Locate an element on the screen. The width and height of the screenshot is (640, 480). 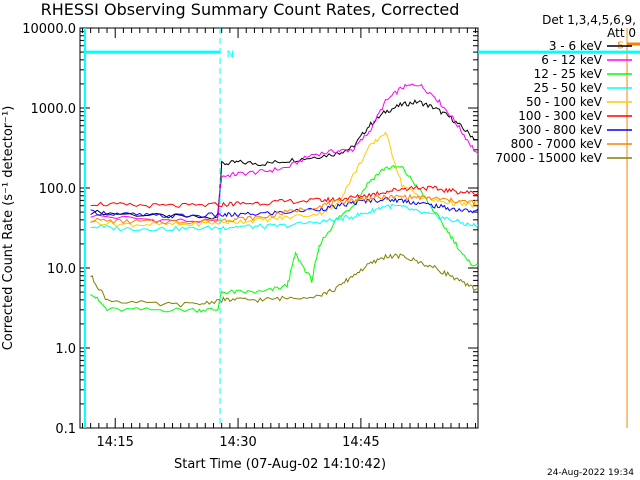
legend-header: Att 0 is located at coordinates (621, 33).